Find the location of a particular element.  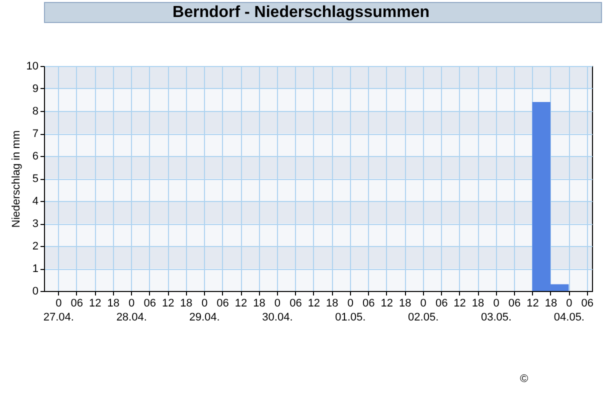

y-tick-label: 1 is located at coordinates (35, 269).